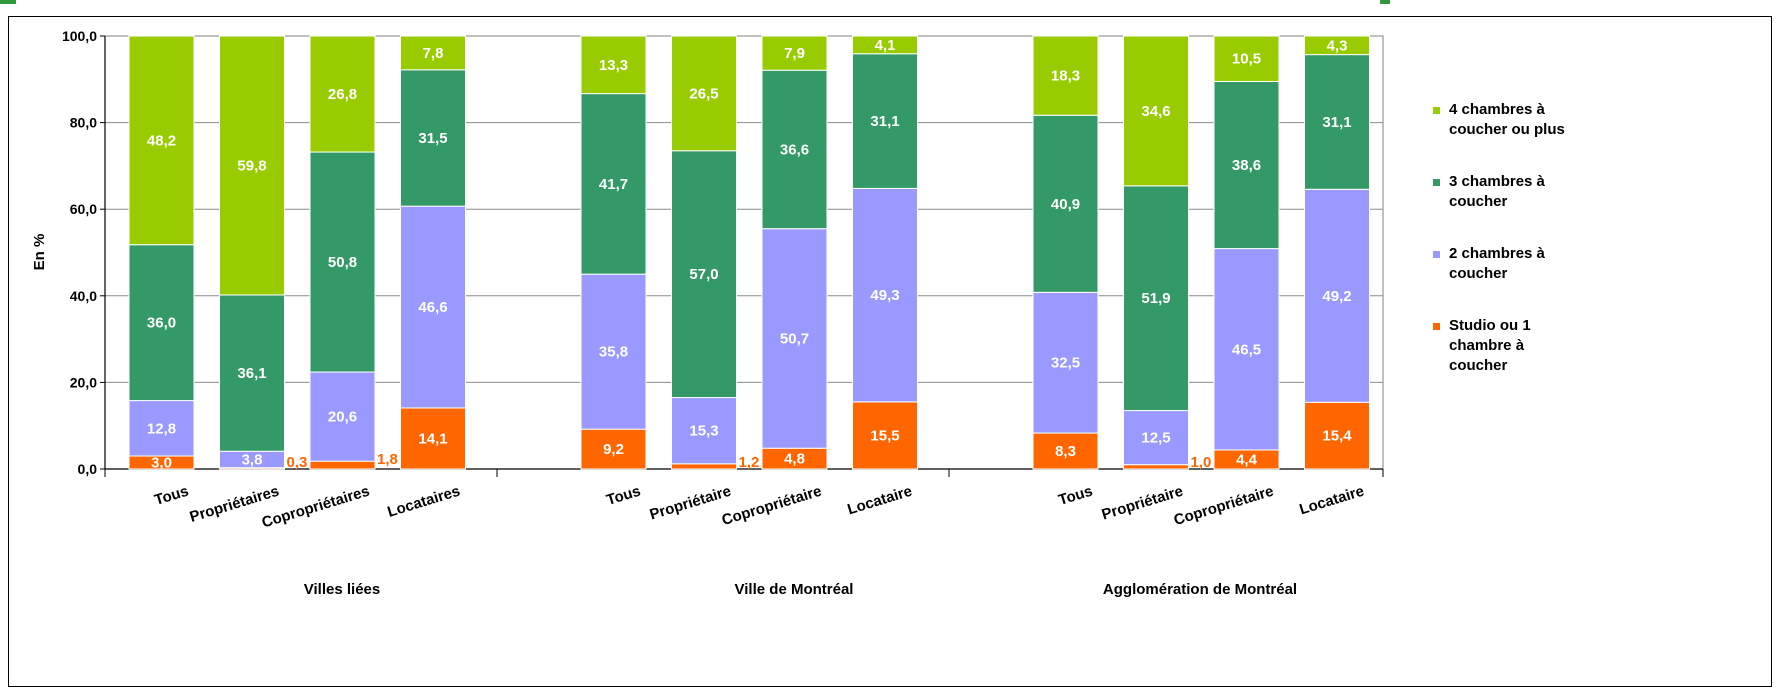 Image resolution: width=1785 pixels, height=694 pixels. Describe the element at coordinates (39, 252) in the screenshot. I see `y-axis-title: En %` at that location.